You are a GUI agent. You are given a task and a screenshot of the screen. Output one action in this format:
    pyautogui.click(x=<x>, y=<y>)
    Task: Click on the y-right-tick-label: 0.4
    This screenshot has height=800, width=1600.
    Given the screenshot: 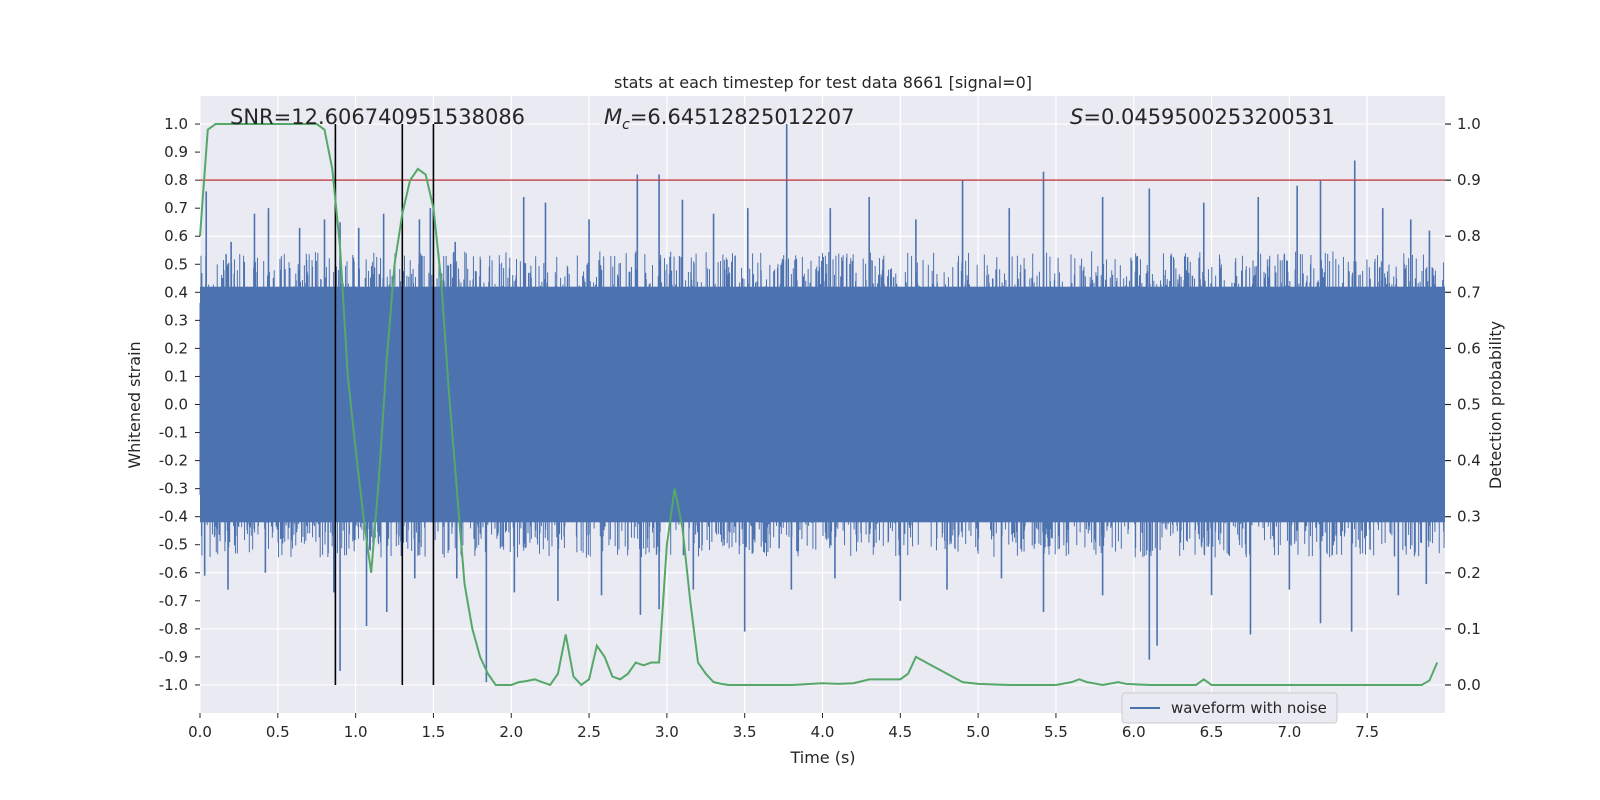 What is the action you would take?
    pyautogui.click(x=1469, y=461)
    